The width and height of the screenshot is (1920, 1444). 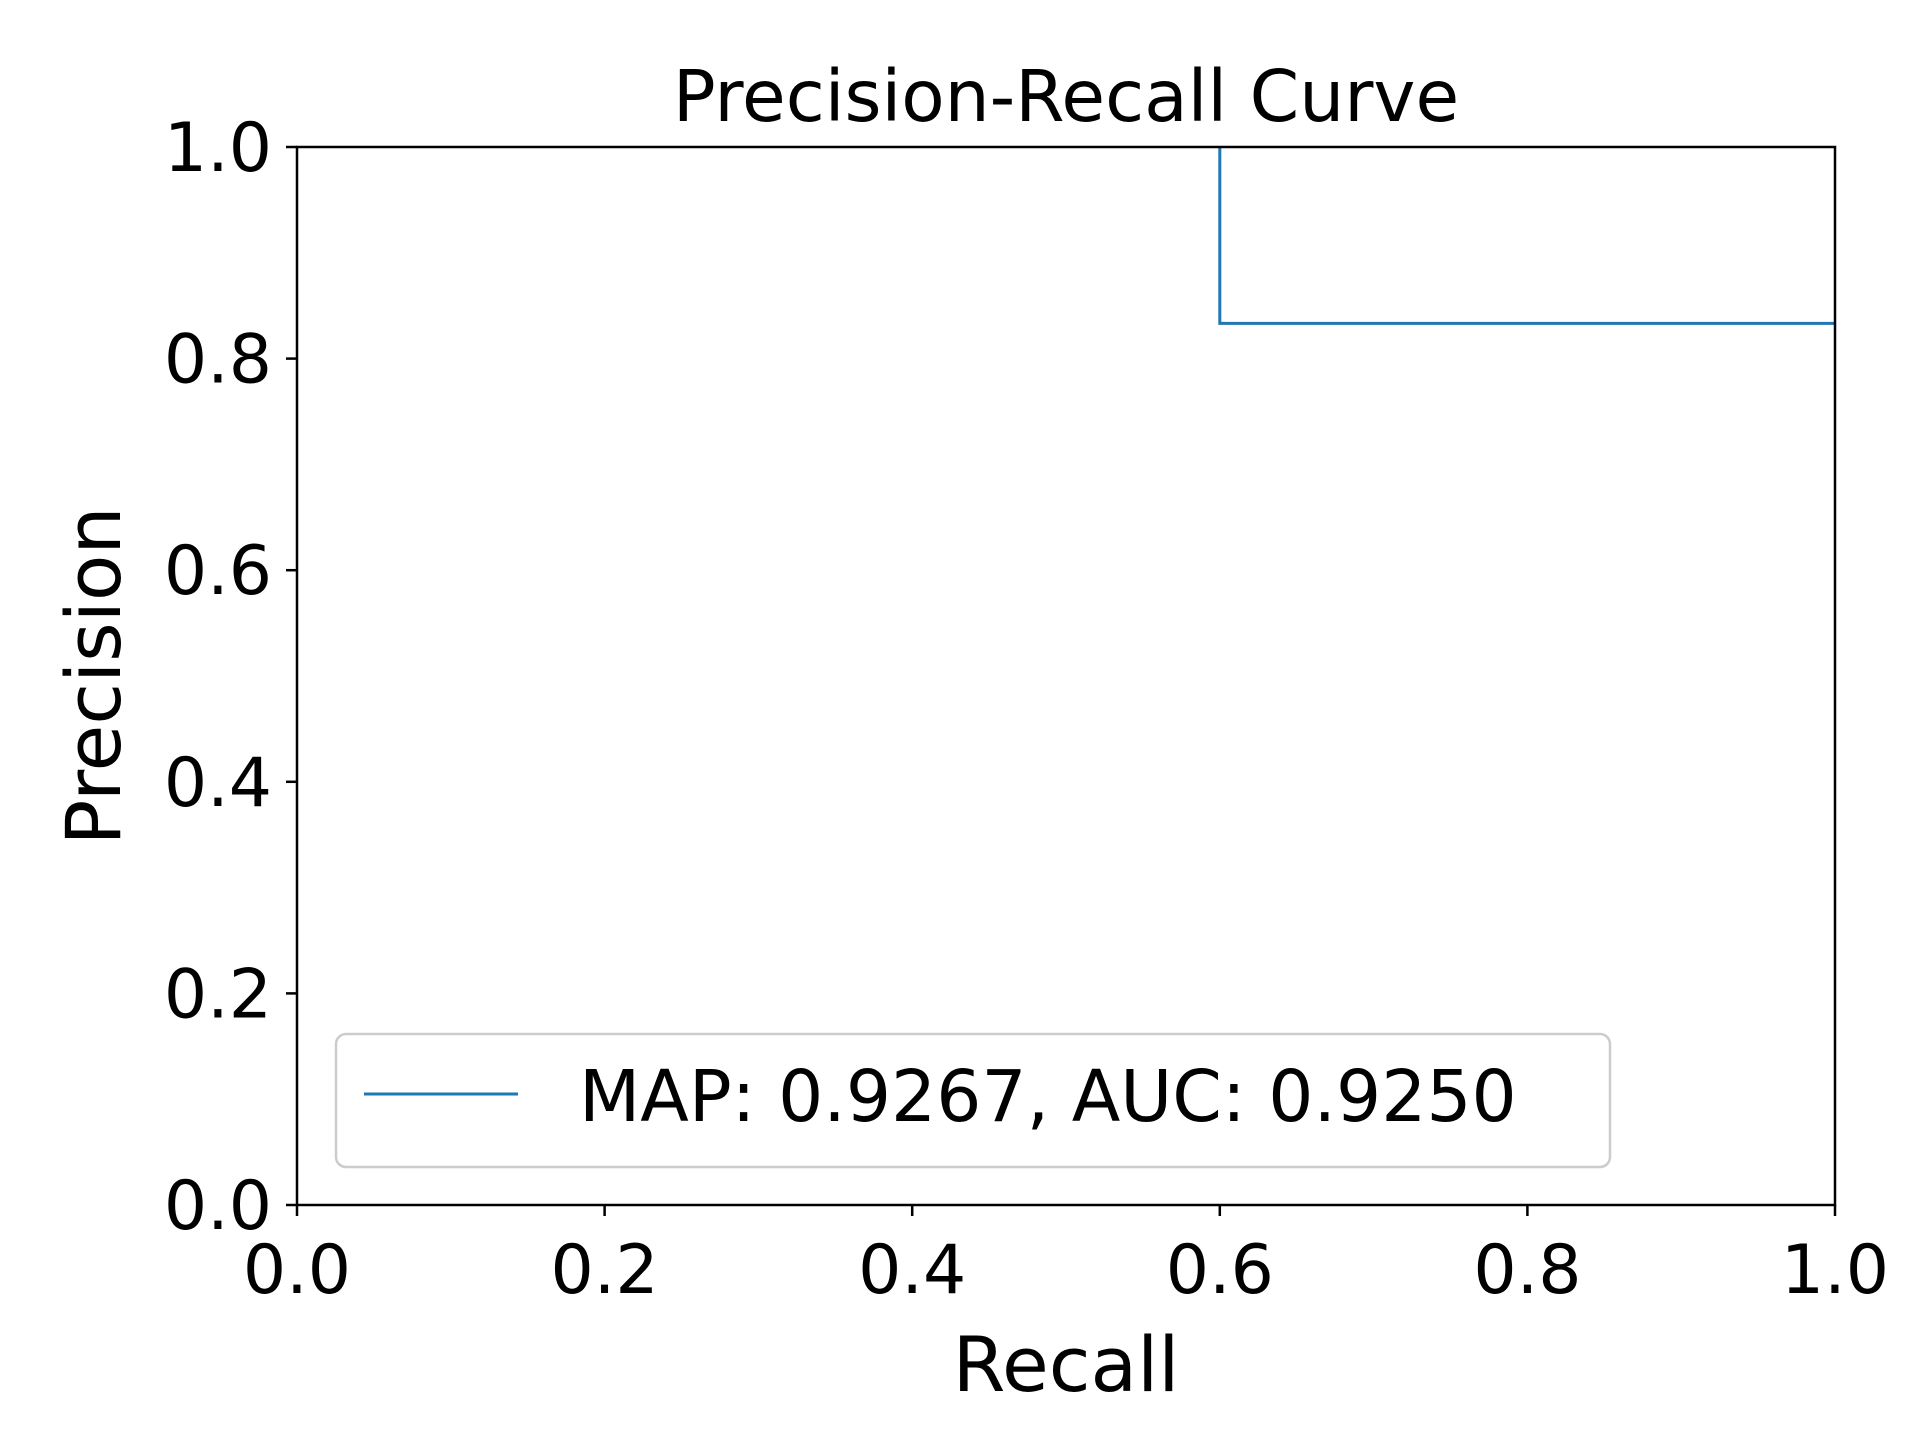 I want to click on legend: MAP: 0.9267, AUC: 0.9250, so click(x=973, y=1100).